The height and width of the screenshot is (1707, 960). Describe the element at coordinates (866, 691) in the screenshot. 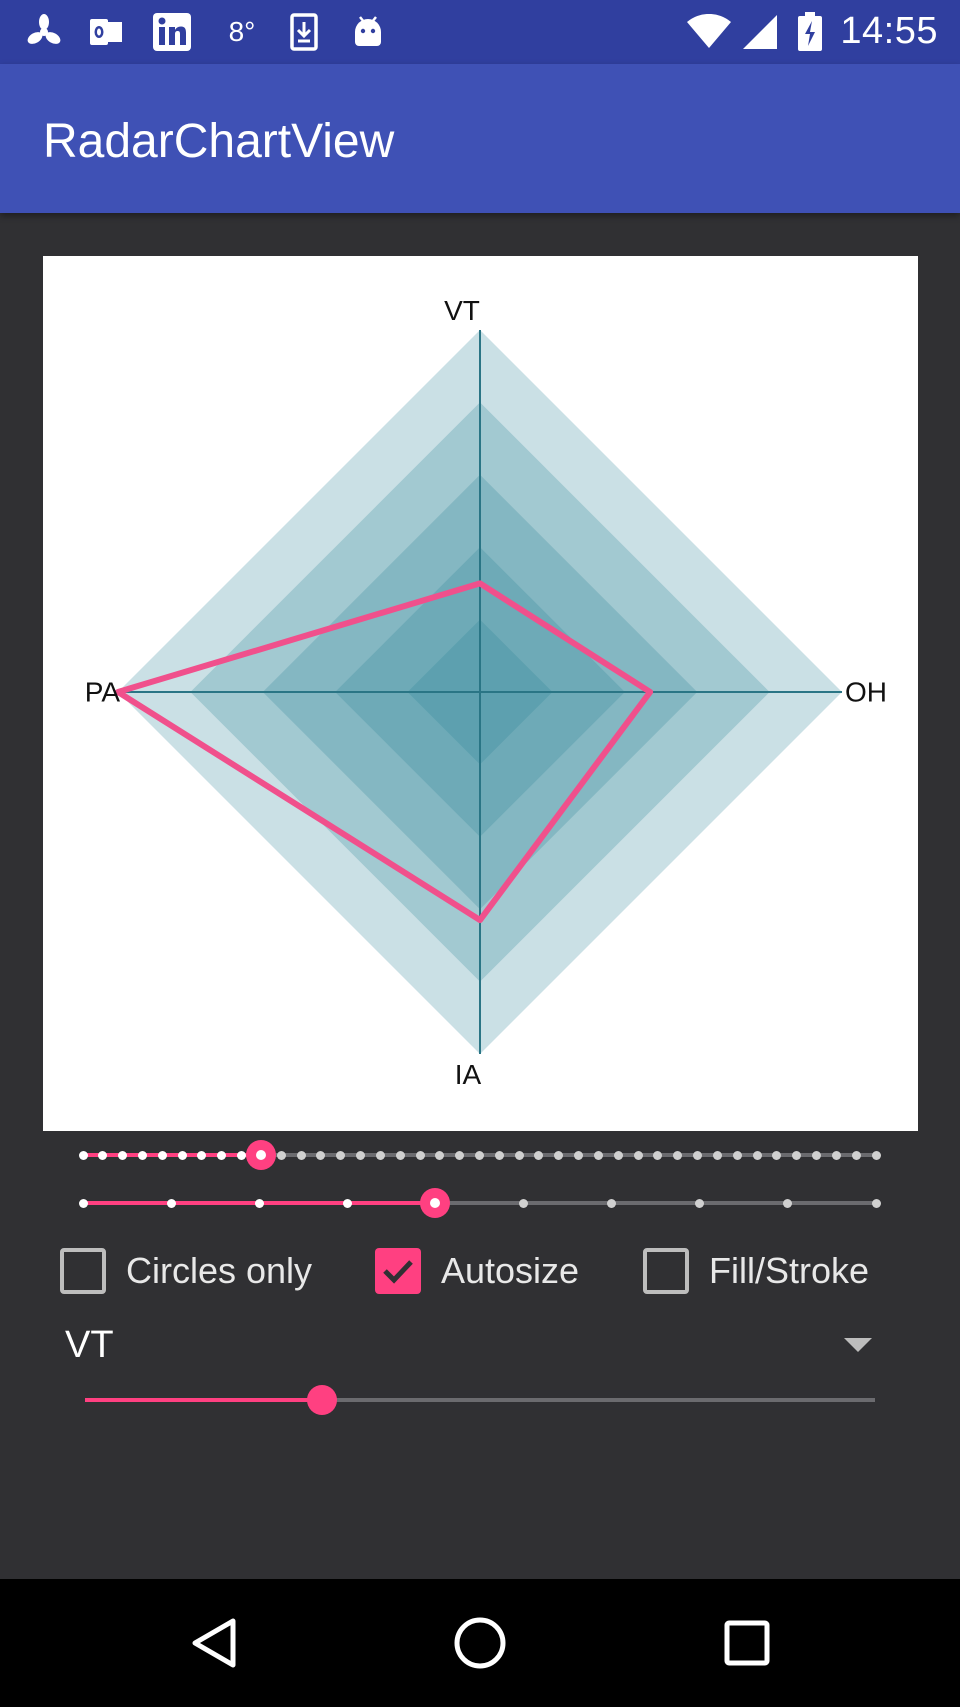

I see `radar-axis-label-oh: OH` at that location.